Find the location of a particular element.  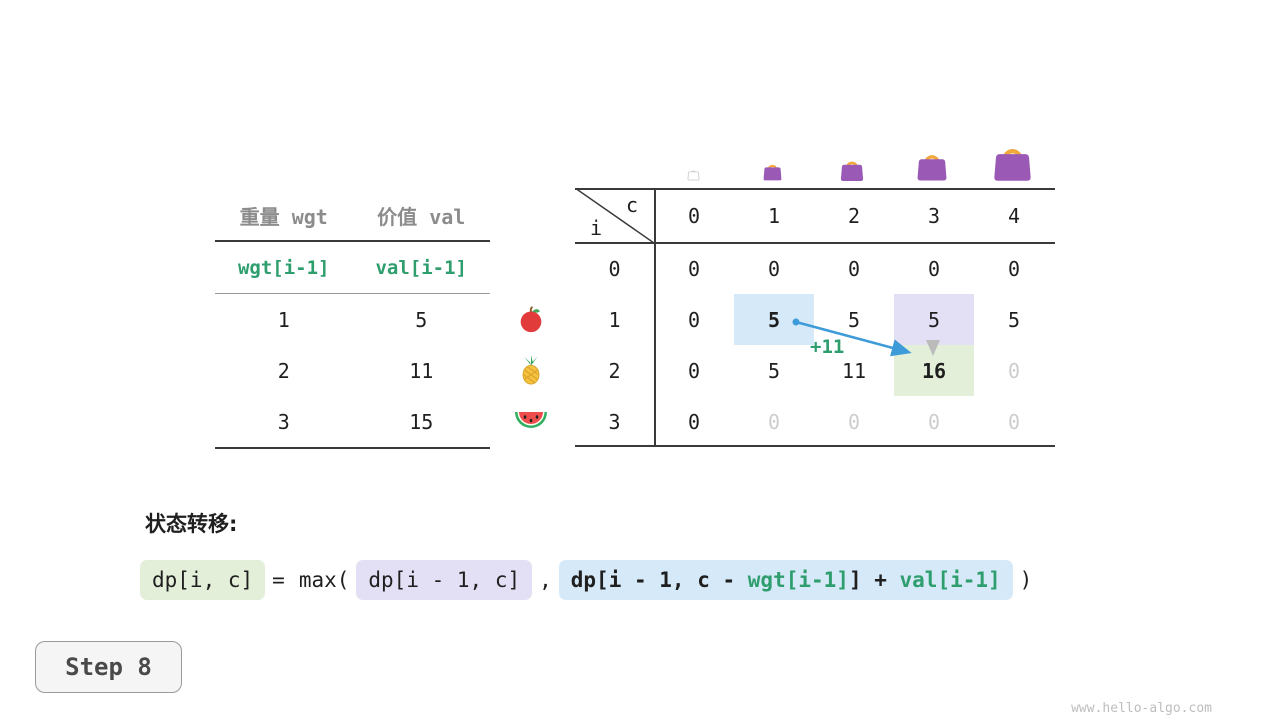

arrow-value-label: +11 is located at coordinates (827, 347).